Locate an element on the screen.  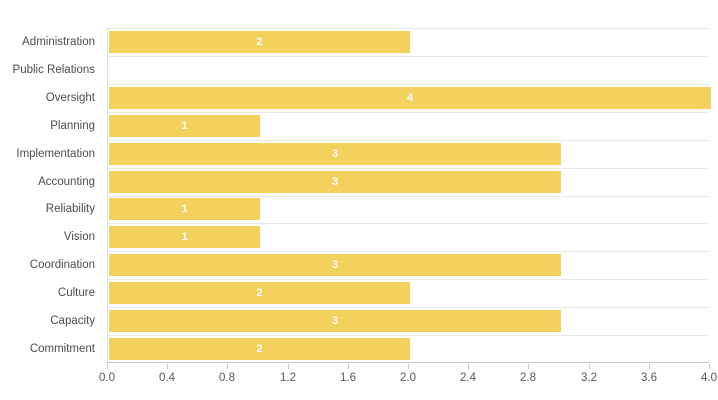
x-axis-tick-label: 2.0 is located at coordinates (408, 378).